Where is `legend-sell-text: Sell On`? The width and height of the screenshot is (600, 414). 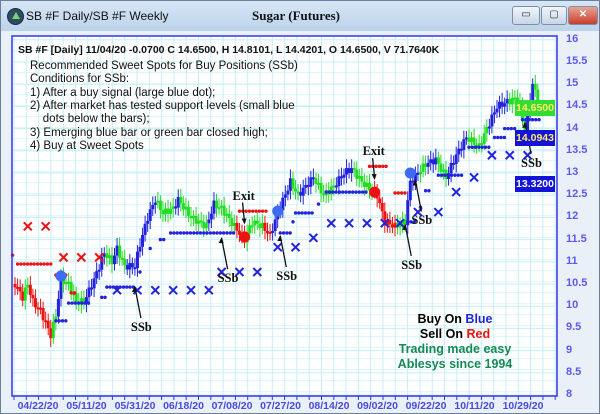
legend-sell-text: Sell On is located at coordinates (443, 334).